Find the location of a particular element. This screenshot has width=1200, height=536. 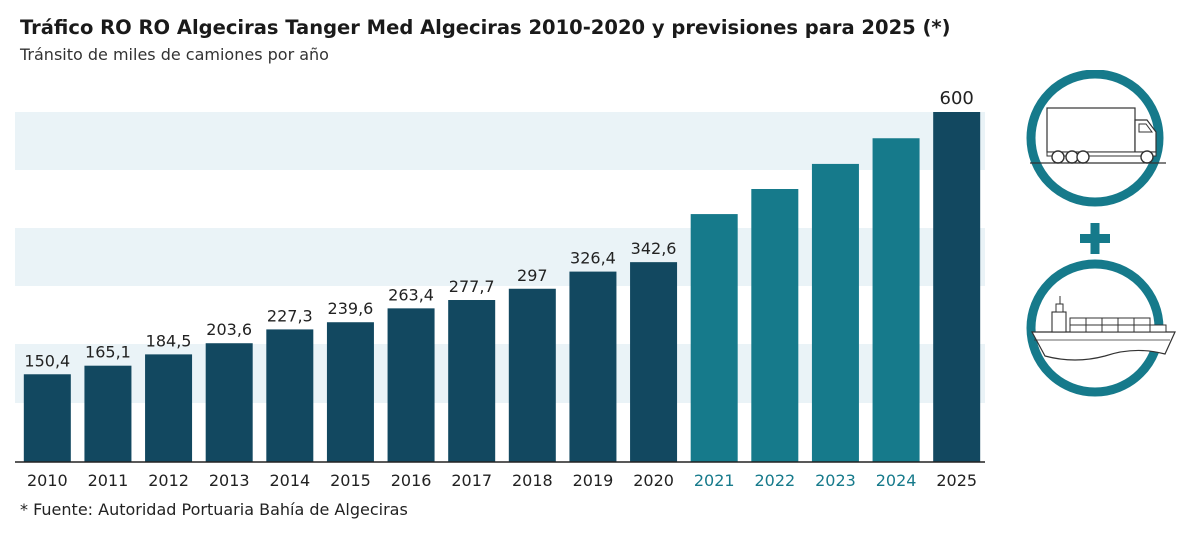

x-tick-2015: 2015 is located at coordinates (350, 480).